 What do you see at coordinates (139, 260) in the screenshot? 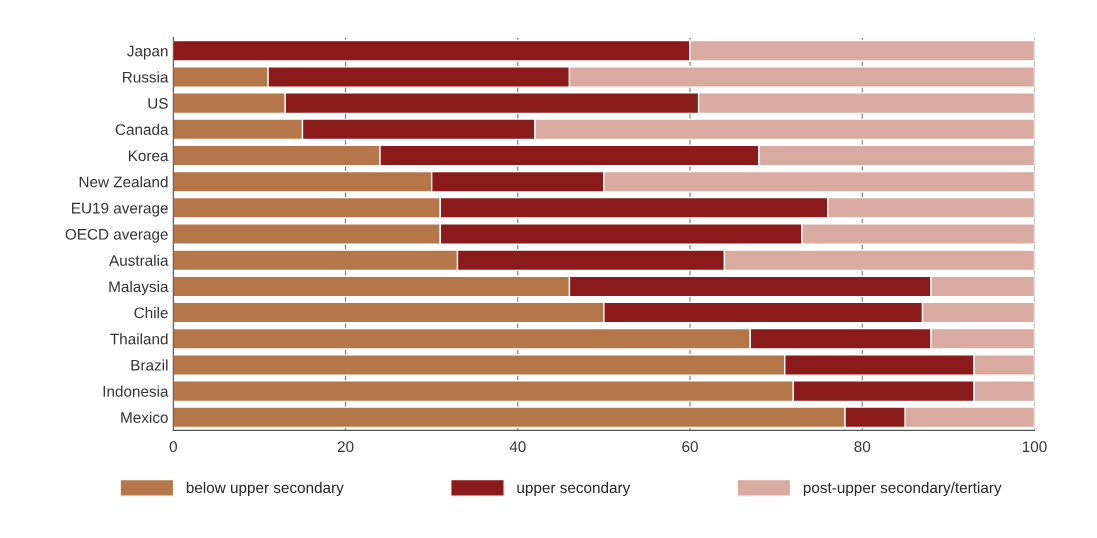
I see `y-tick-label: Australia` at bounding box center [139, 260].